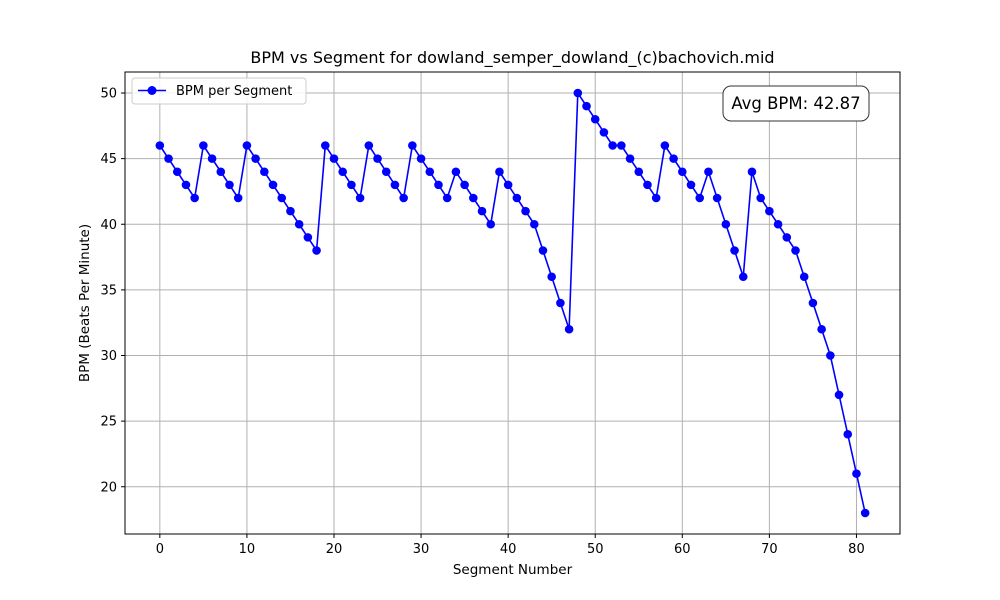 This screenshot has height=600, width=1000. I want to click on x-tick-label: 70, so click(769, 549).